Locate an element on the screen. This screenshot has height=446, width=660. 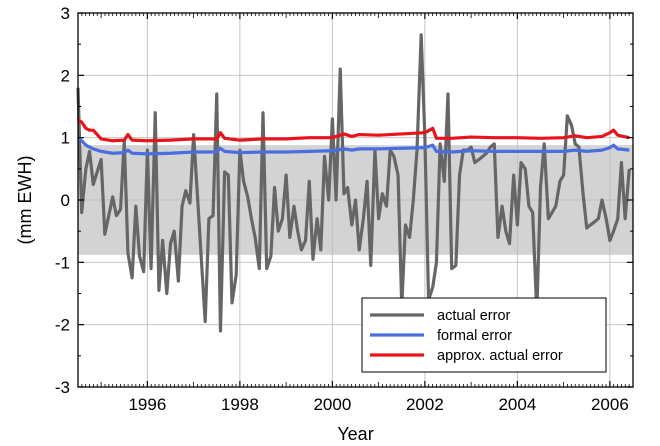
x-axis-label: Year is located at coordinates (355, 434).